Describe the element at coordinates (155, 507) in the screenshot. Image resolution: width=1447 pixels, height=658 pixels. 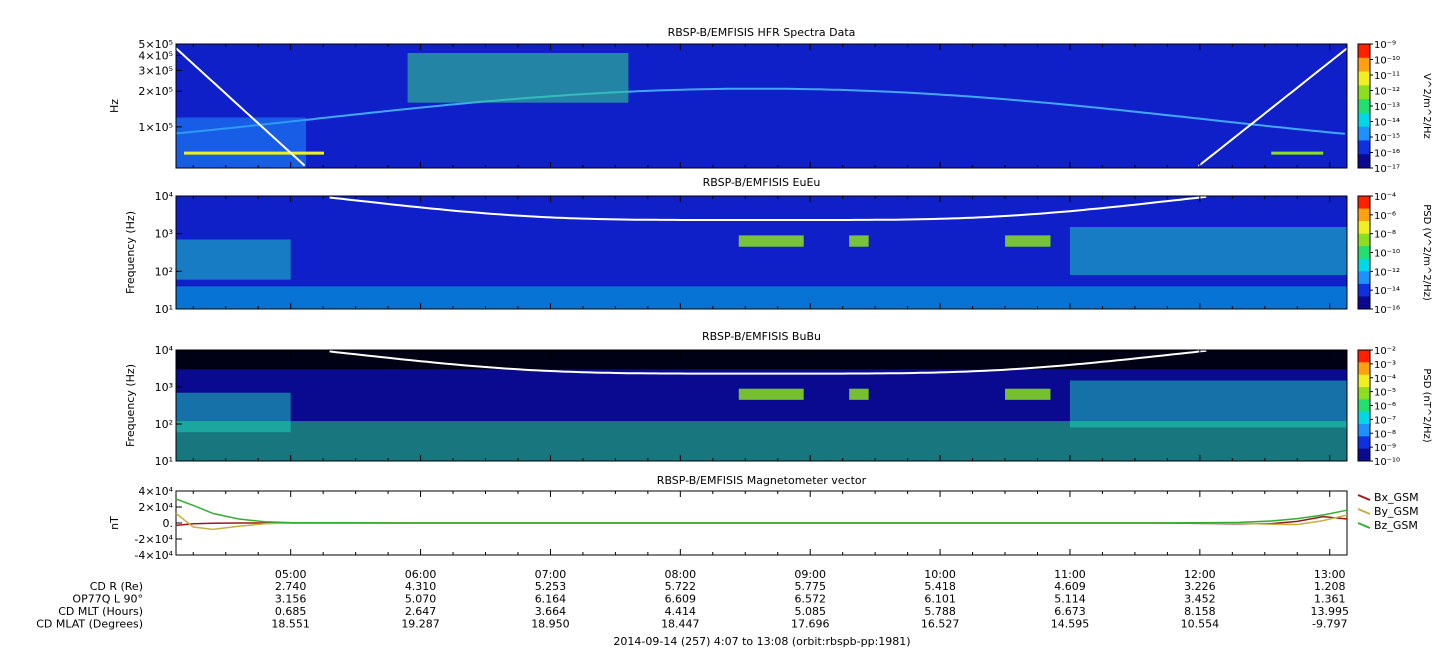
I see `y-tick-label: 2×10⁴` at that location.